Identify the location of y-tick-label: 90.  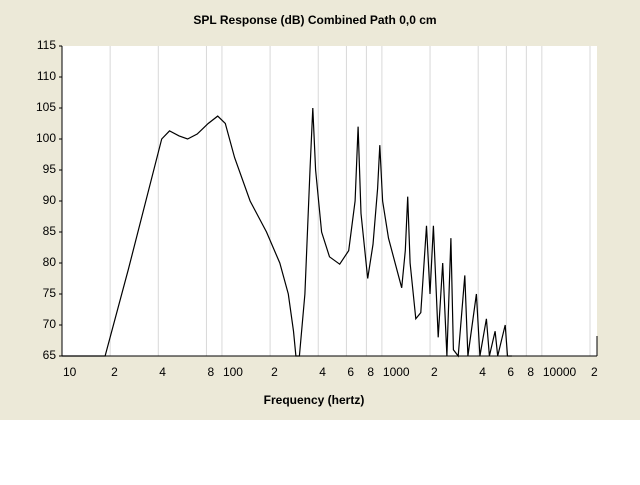
(50, 200).